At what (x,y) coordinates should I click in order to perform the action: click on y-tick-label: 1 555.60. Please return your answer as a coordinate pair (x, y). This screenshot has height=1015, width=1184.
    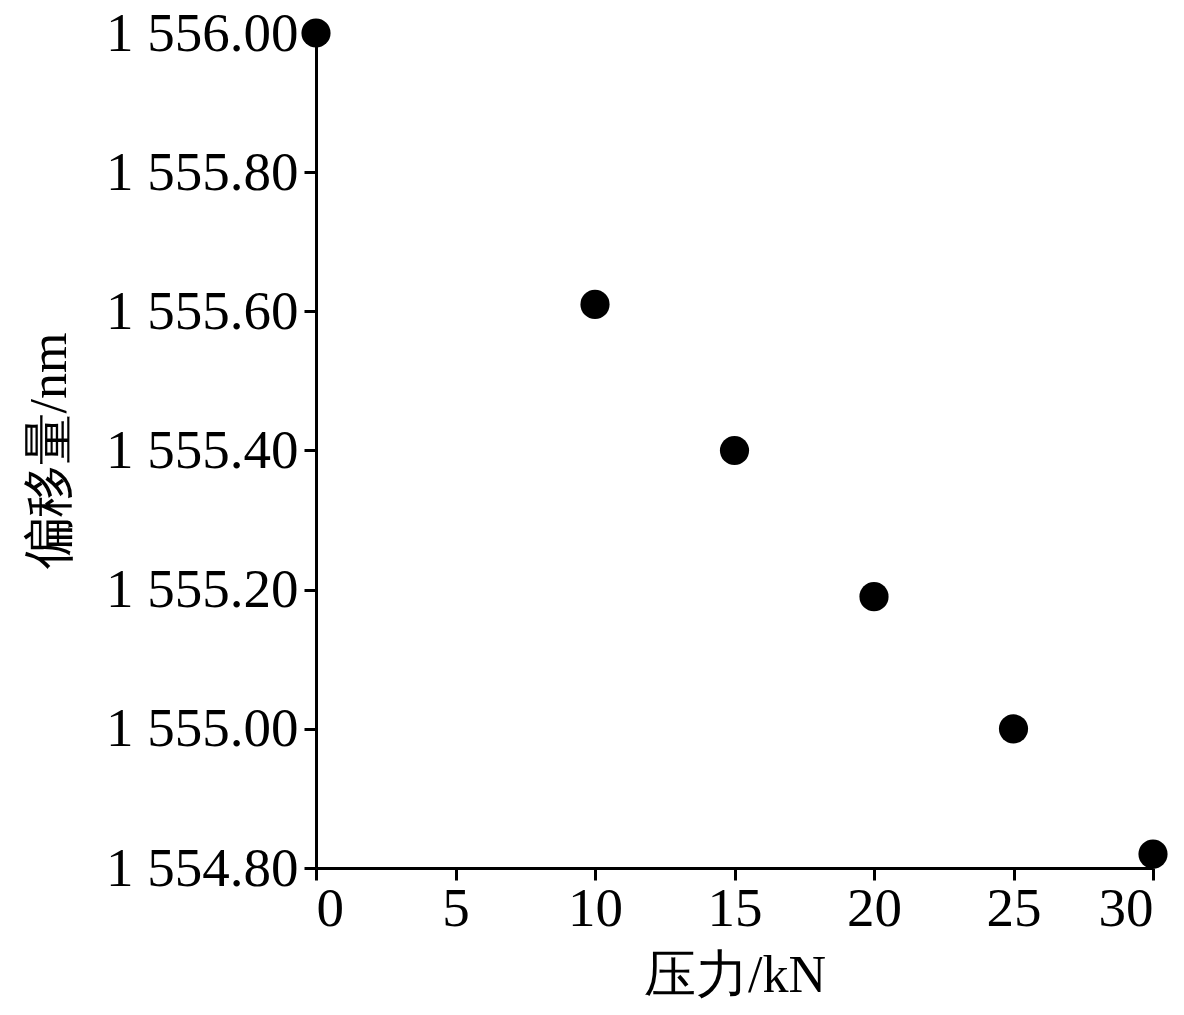
    Looking at the image, I should click on (202, 310).